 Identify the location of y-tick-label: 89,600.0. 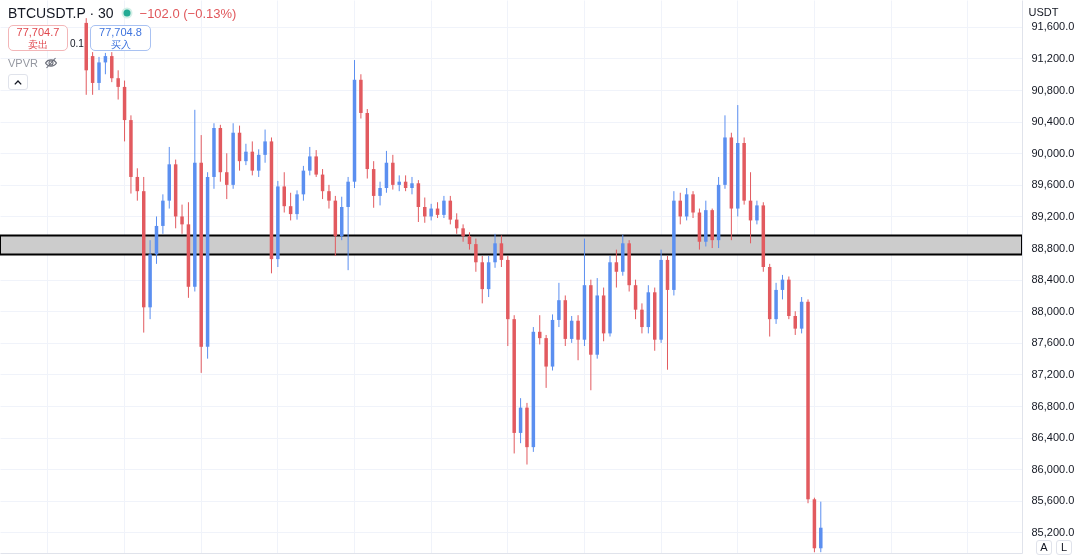
(1053, 184).